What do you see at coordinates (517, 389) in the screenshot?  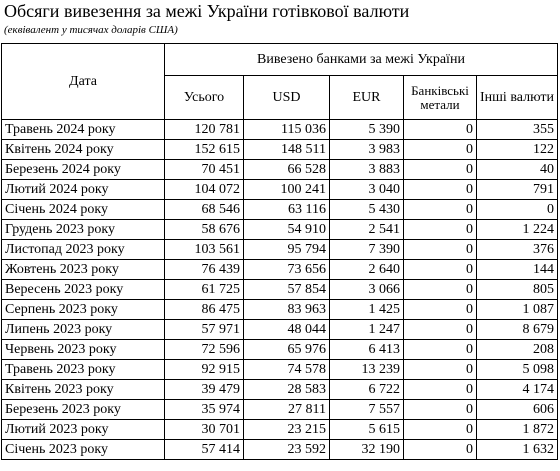 I see `row-other-currencies: 4 174` at bounding box center [517, 389].